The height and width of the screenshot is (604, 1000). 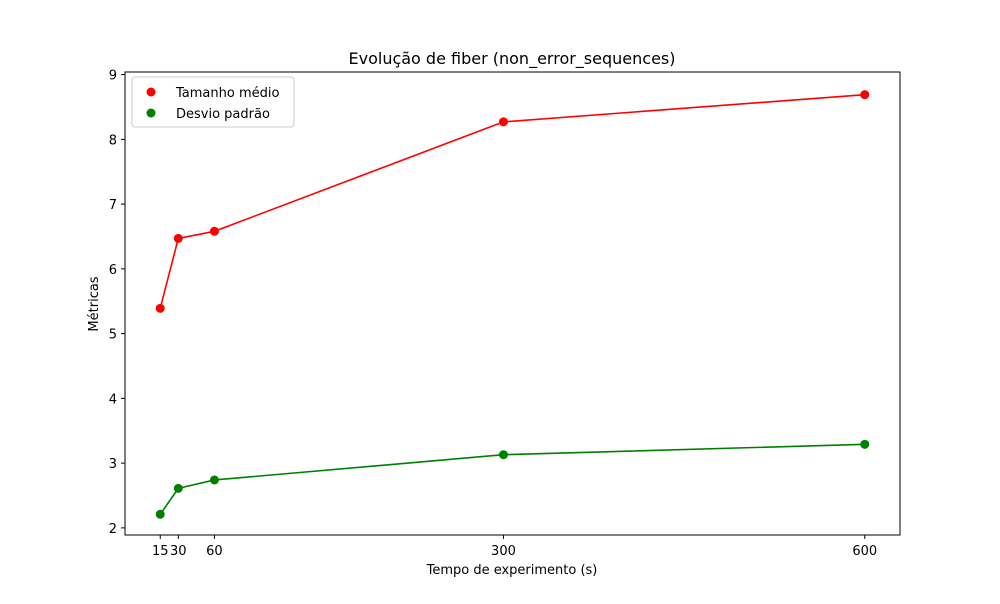 What do you see at coordinates (113, 335) in the screenshot?
I see `y-tick-label: 5` at bounding box center [113, 335].